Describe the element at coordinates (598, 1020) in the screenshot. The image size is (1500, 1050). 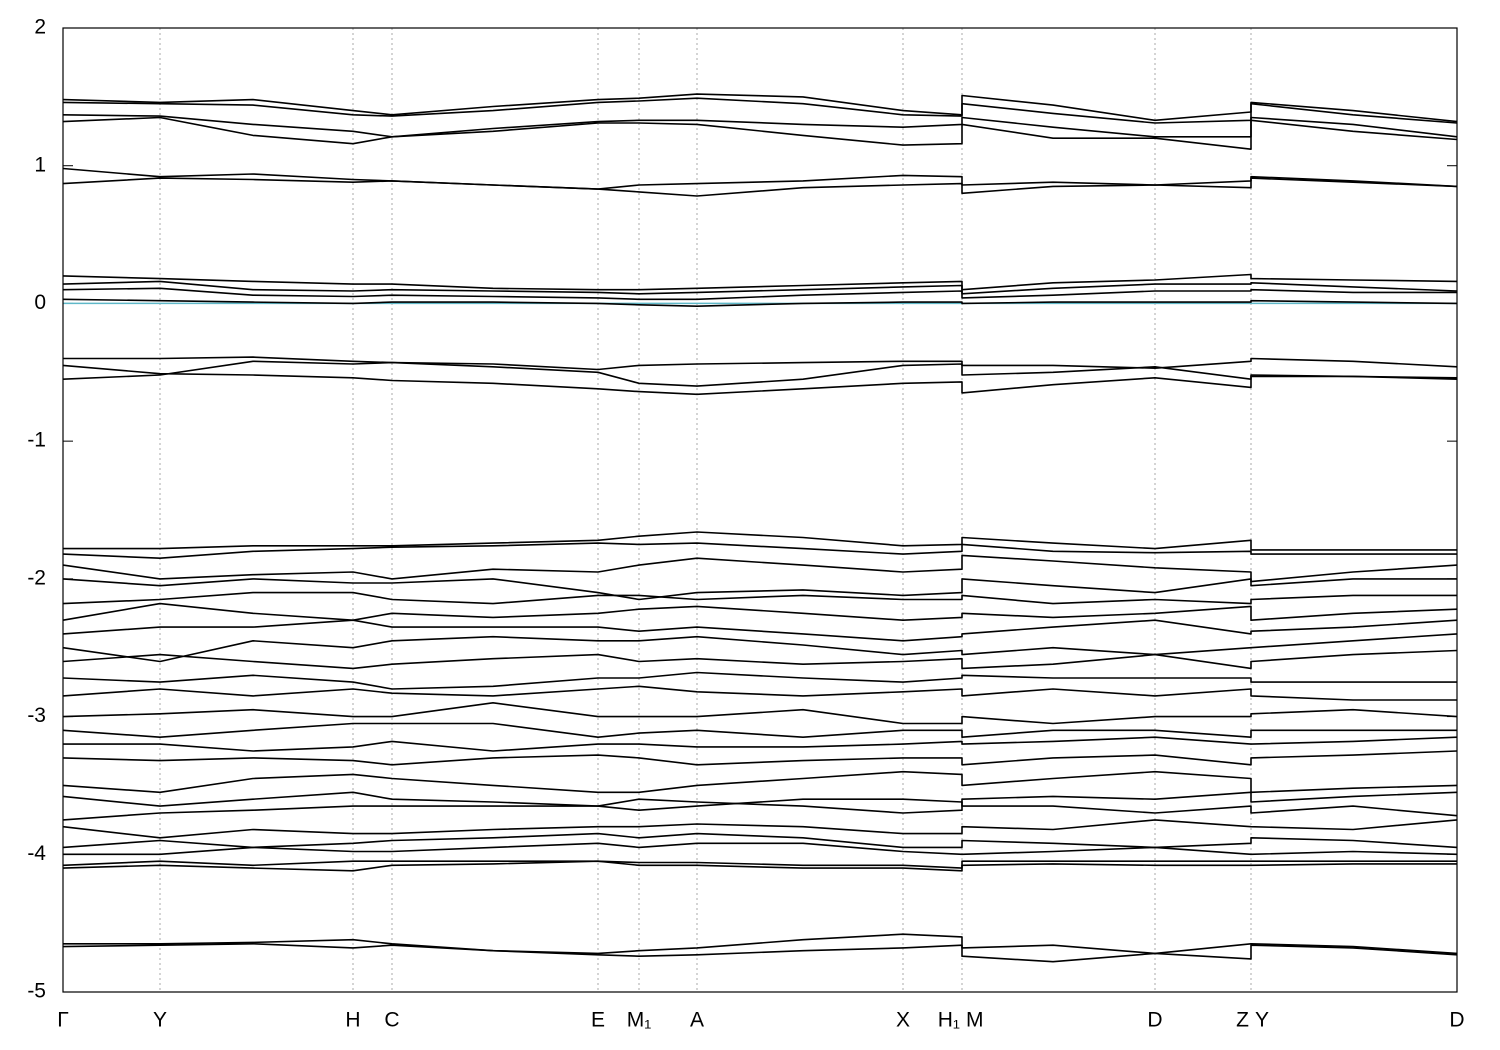
I see `x-tick-label: E` at that location.